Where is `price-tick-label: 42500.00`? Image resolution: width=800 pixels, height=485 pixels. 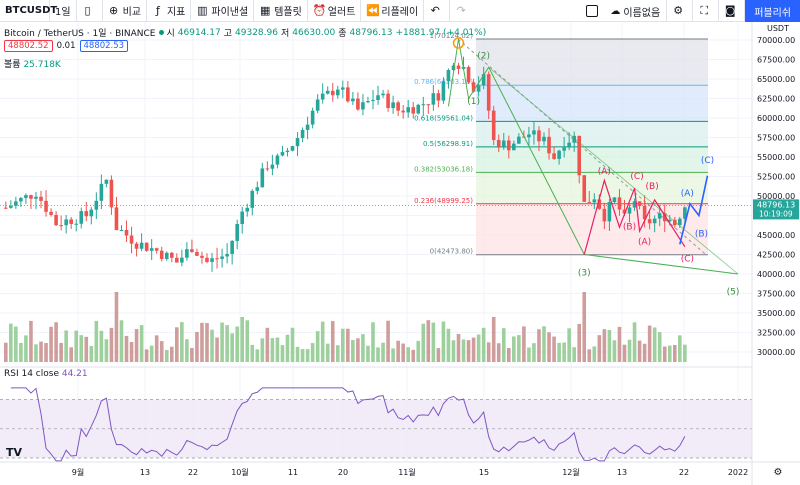
price-tick-label: 42500.00 is located at coordinates (776, 255).